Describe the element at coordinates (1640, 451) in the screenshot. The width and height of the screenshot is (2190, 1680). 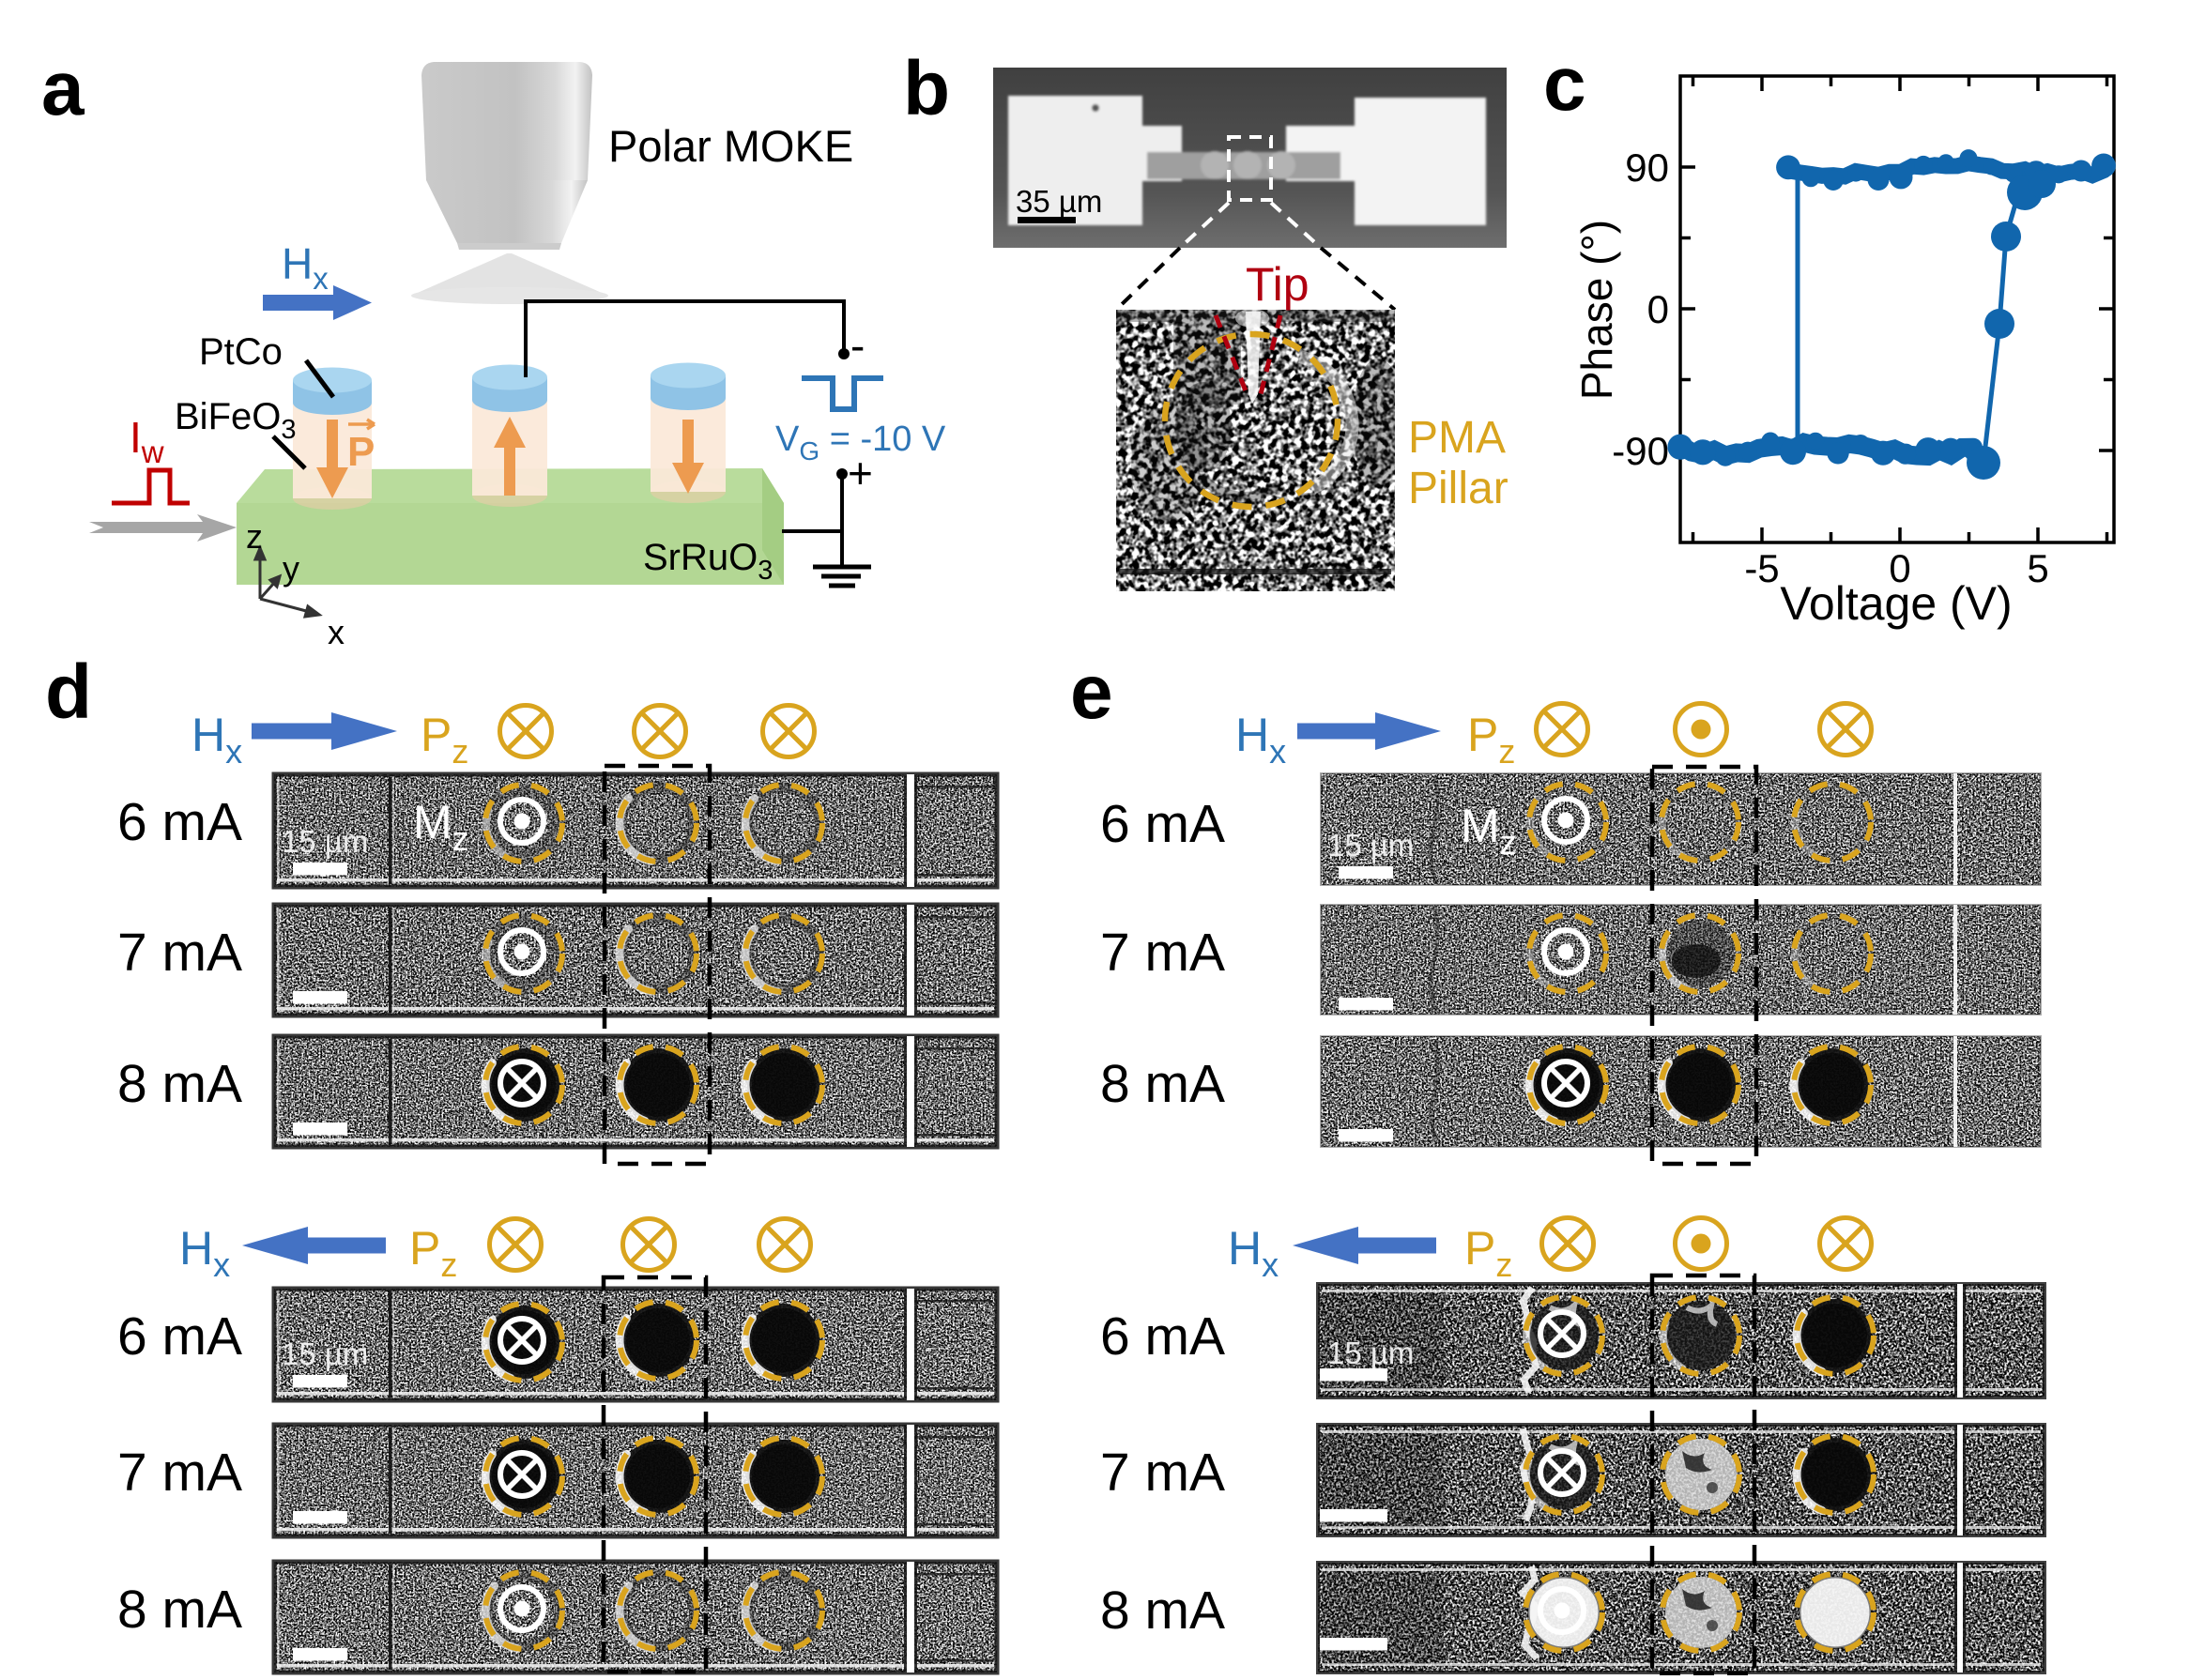
I see `svg-text: -90` at that location.